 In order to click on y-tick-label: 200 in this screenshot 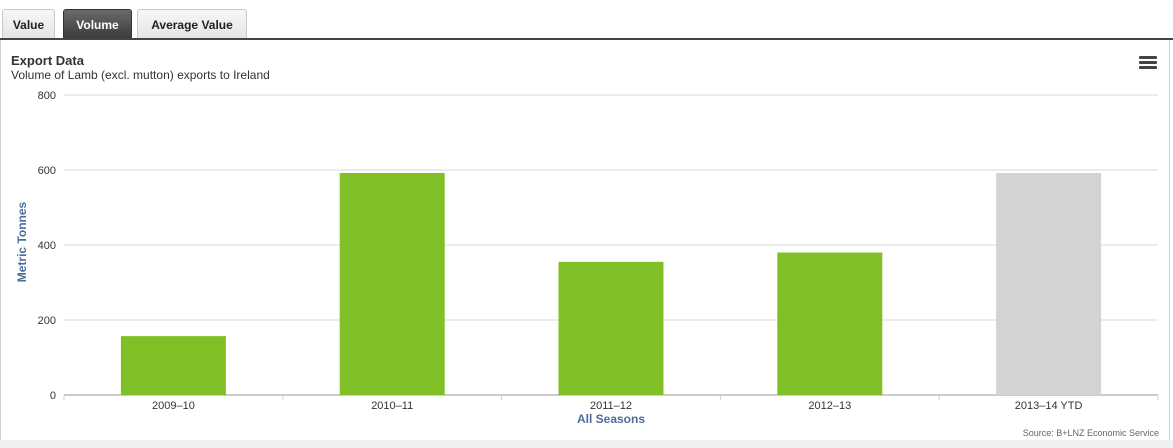, I will do `click(47, 321)`.